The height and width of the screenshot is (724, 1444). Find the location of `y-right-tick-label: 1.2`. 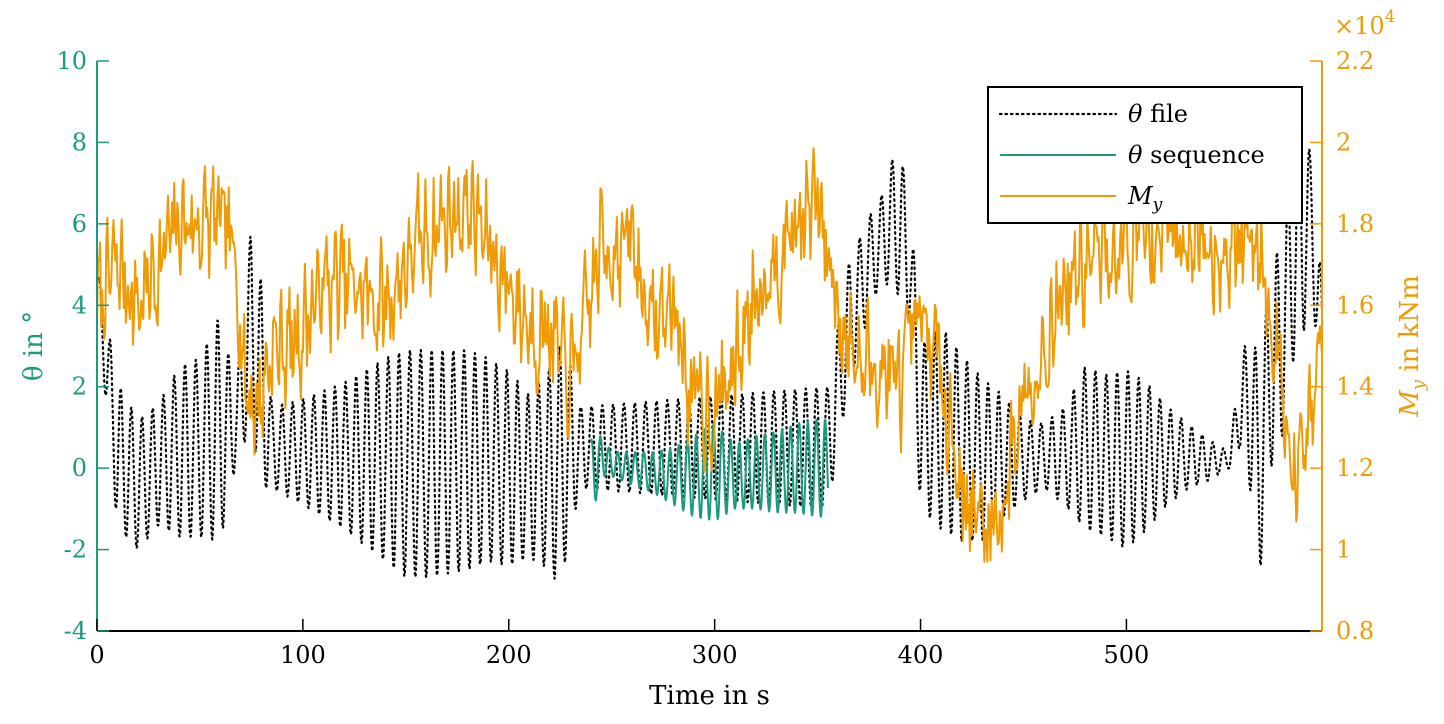

y-right-tick-label: 1.2 is located at coordinates (1355, 468).